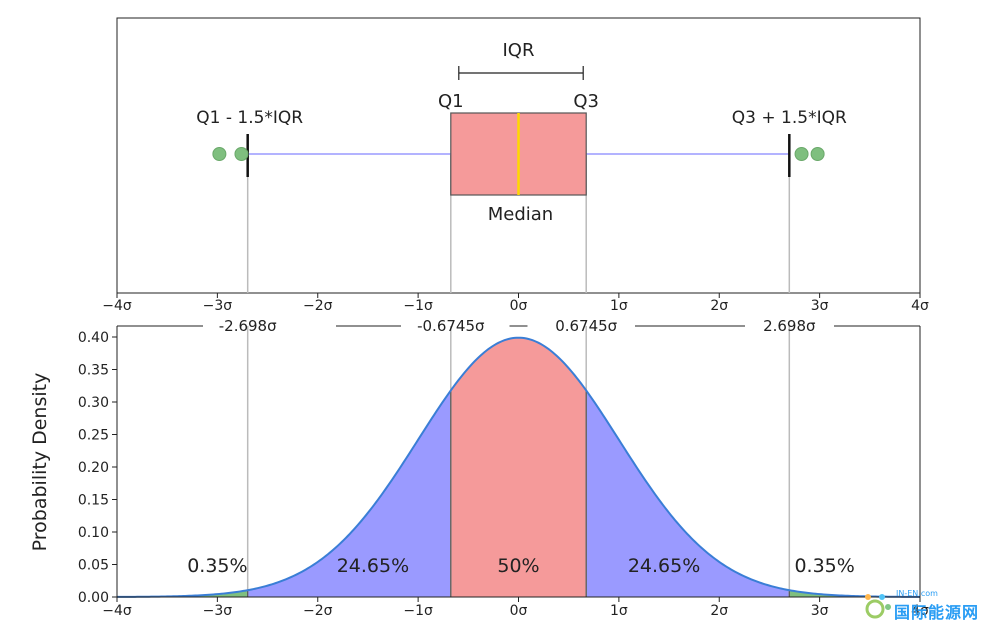 Image resolution: width=1000 pixels, height=629 pixels. Describe the element at coordinates (789, 326) in the screenshot. I see `boundary-label-3: 2.698σ` at that location.